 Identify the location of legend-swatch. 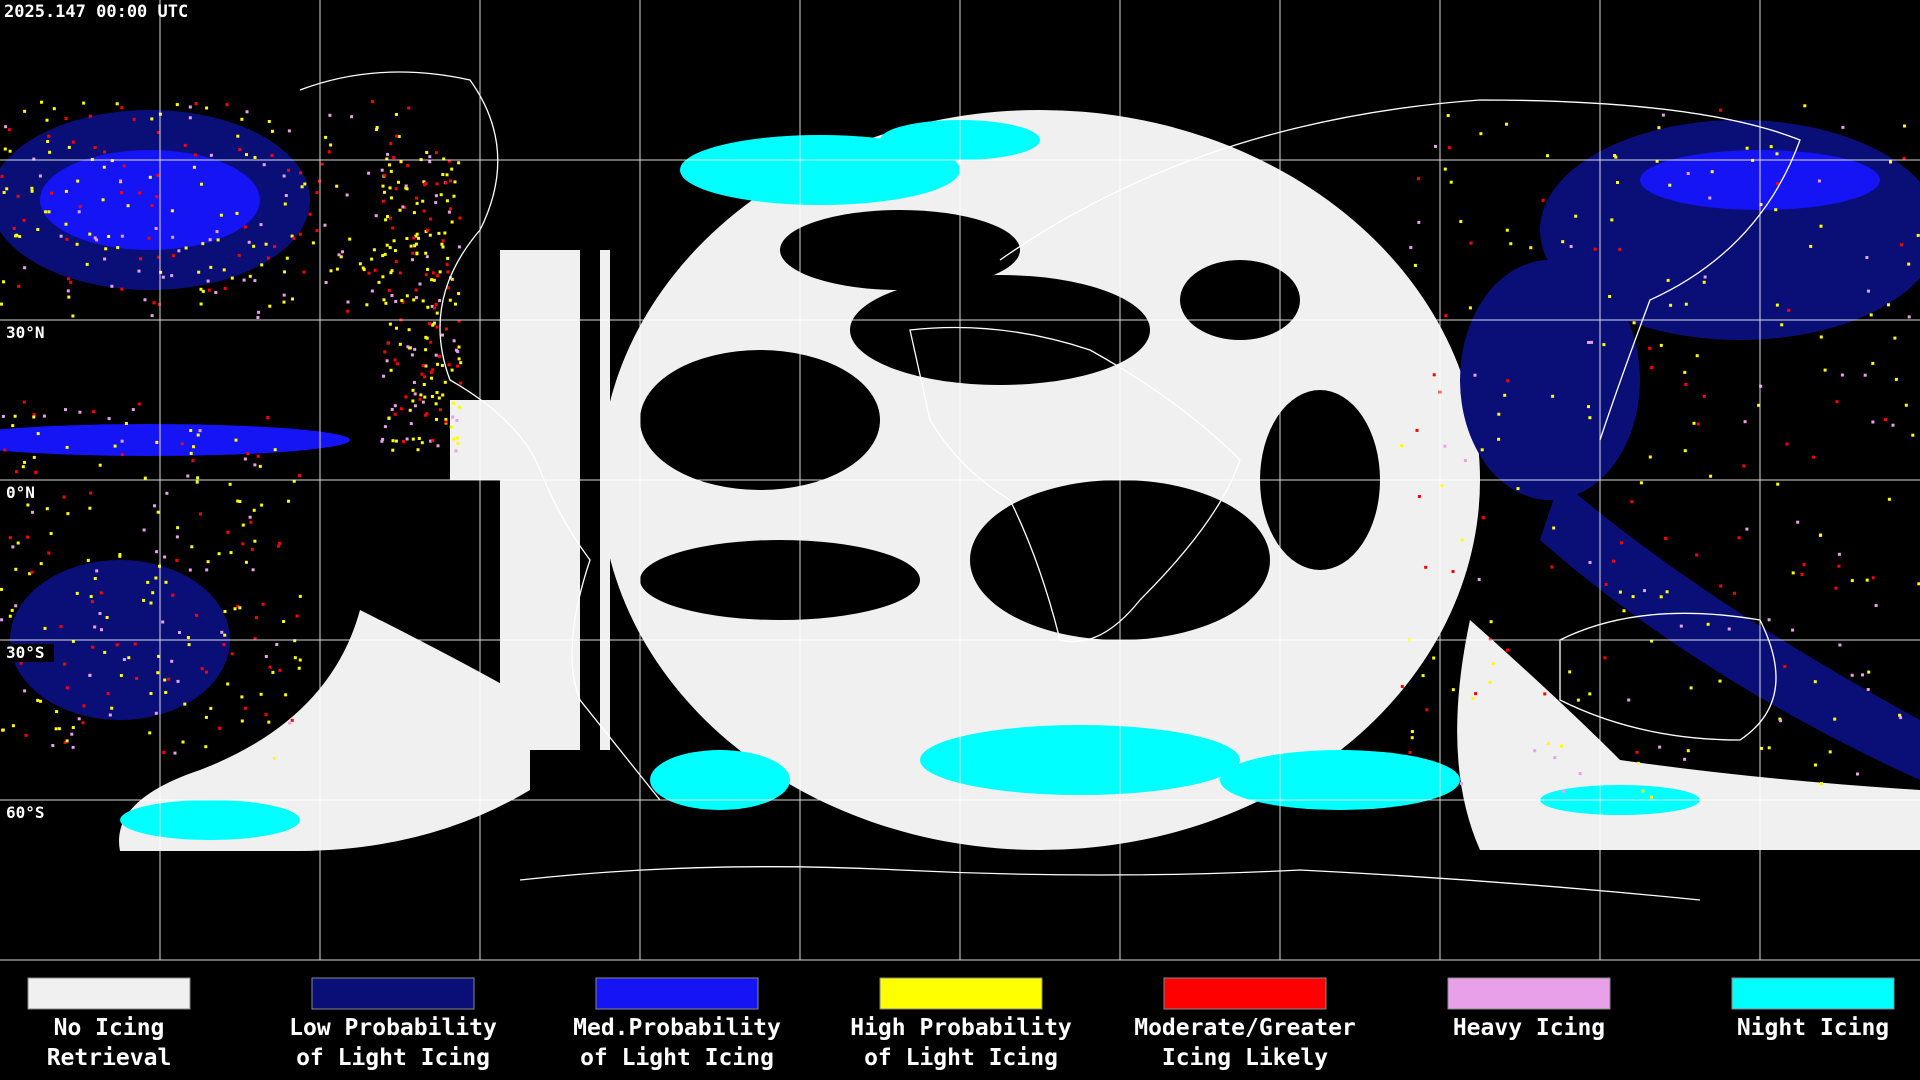
(393, 993).